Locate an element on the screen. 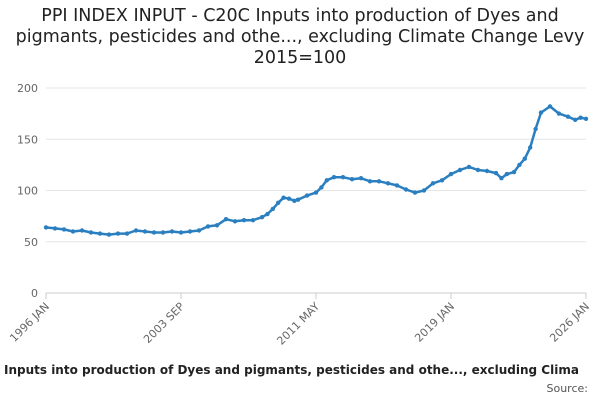 The width and height of the screenshot is (600, 400). y-tick-label: 50 is located at coordinates (31, 242).